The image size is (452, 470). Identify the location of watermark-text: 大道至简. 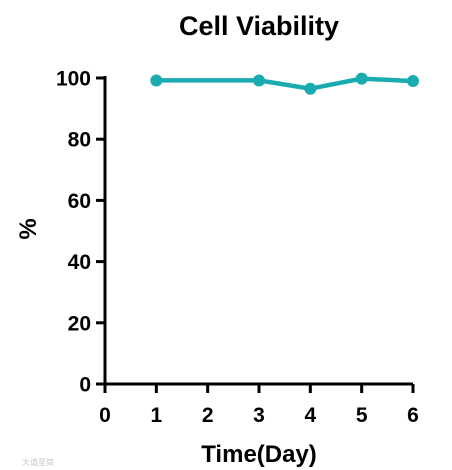
(38, 462).